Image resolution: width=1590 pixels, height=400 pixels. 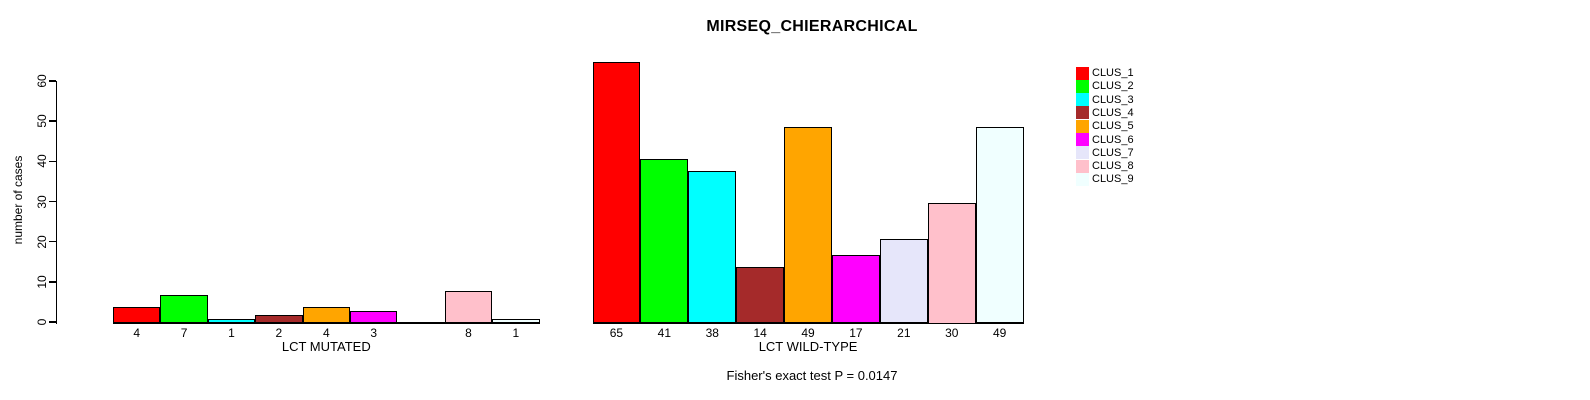 What do you see at coordinates (468, 333) in the screenshot?
I see `bar-value-label: 8` at bounding box center [468, 333].